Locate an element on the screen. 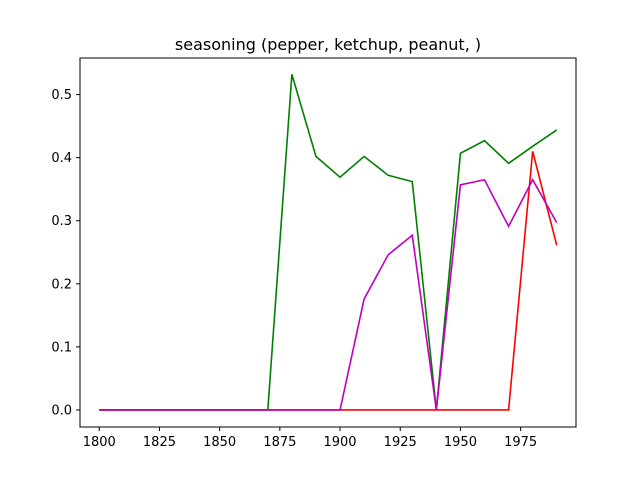 The height and width of the screenshot is (480, 640). x-tick-label: 1850 is located at coordinates (219, 442).